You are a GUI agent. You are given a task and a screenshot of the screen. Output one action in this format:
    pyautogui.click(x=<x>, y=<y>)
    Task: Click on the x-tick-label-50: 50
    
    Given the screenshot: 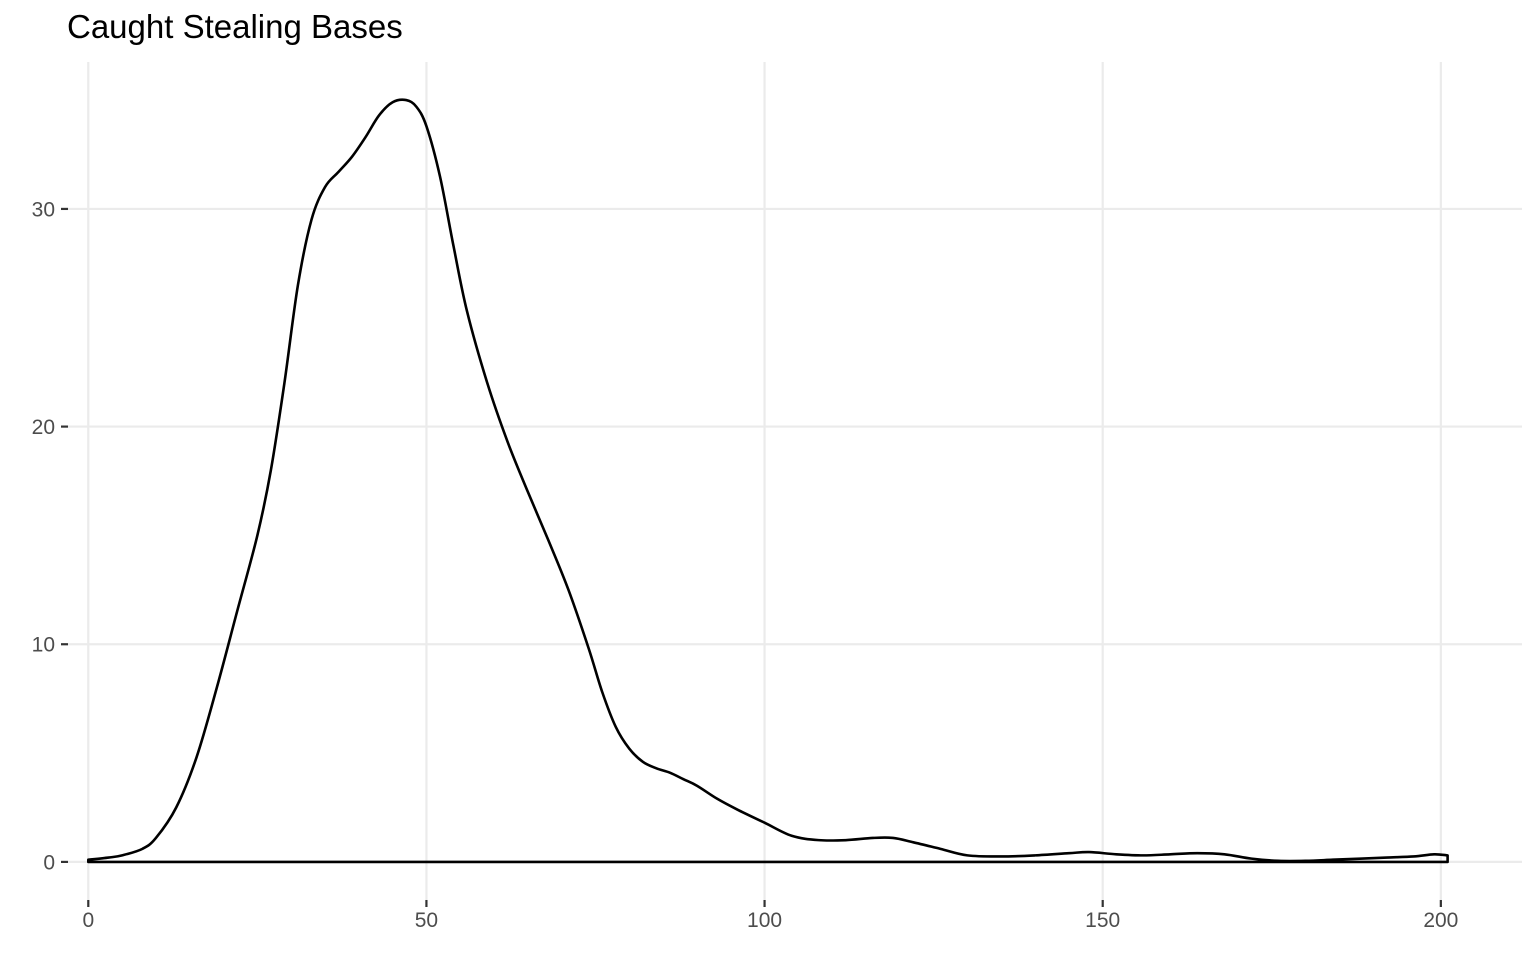 What is the action you would take?
    pyautogui.click(x=426, y=920)
    